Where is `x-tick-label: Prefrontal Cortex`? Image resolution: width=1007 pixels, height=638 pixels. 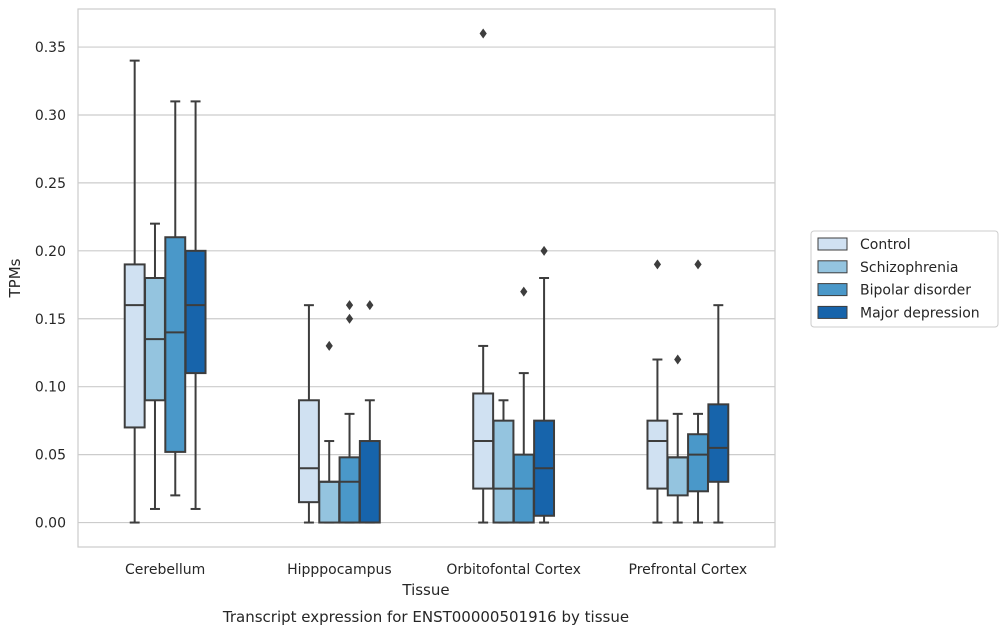 x-tick-label: Prefrontal Cortex is located at coordinates (688, 570).